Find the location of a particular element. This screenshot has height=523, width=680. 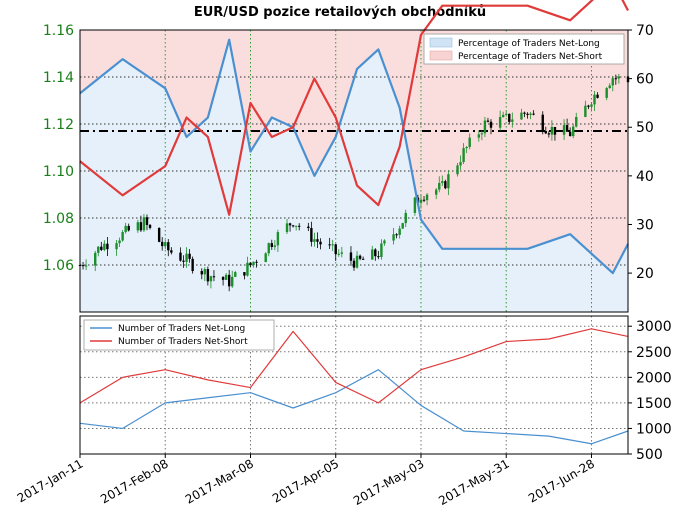

left-axis-tick-label: 1.12 is located at coordinates (58, 125).